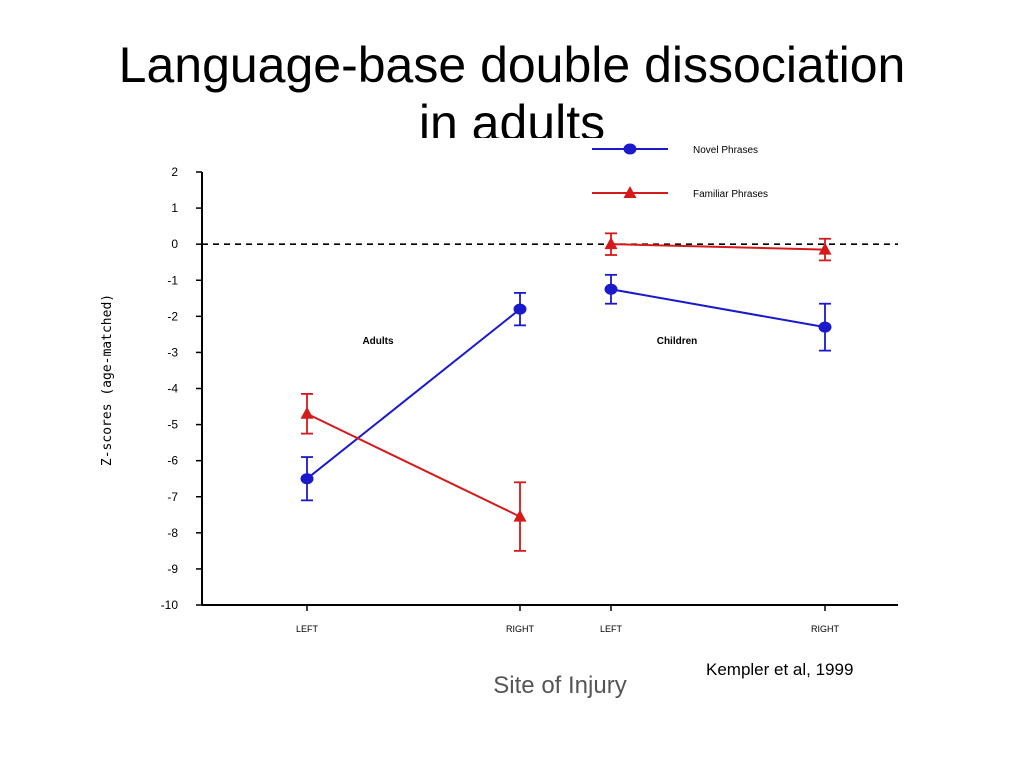 The height and width of the screenshot is (768, 1024). Describe the element at coordinates (174, 244) in the screenshot. I see `y-tick-label: 0` at that location.